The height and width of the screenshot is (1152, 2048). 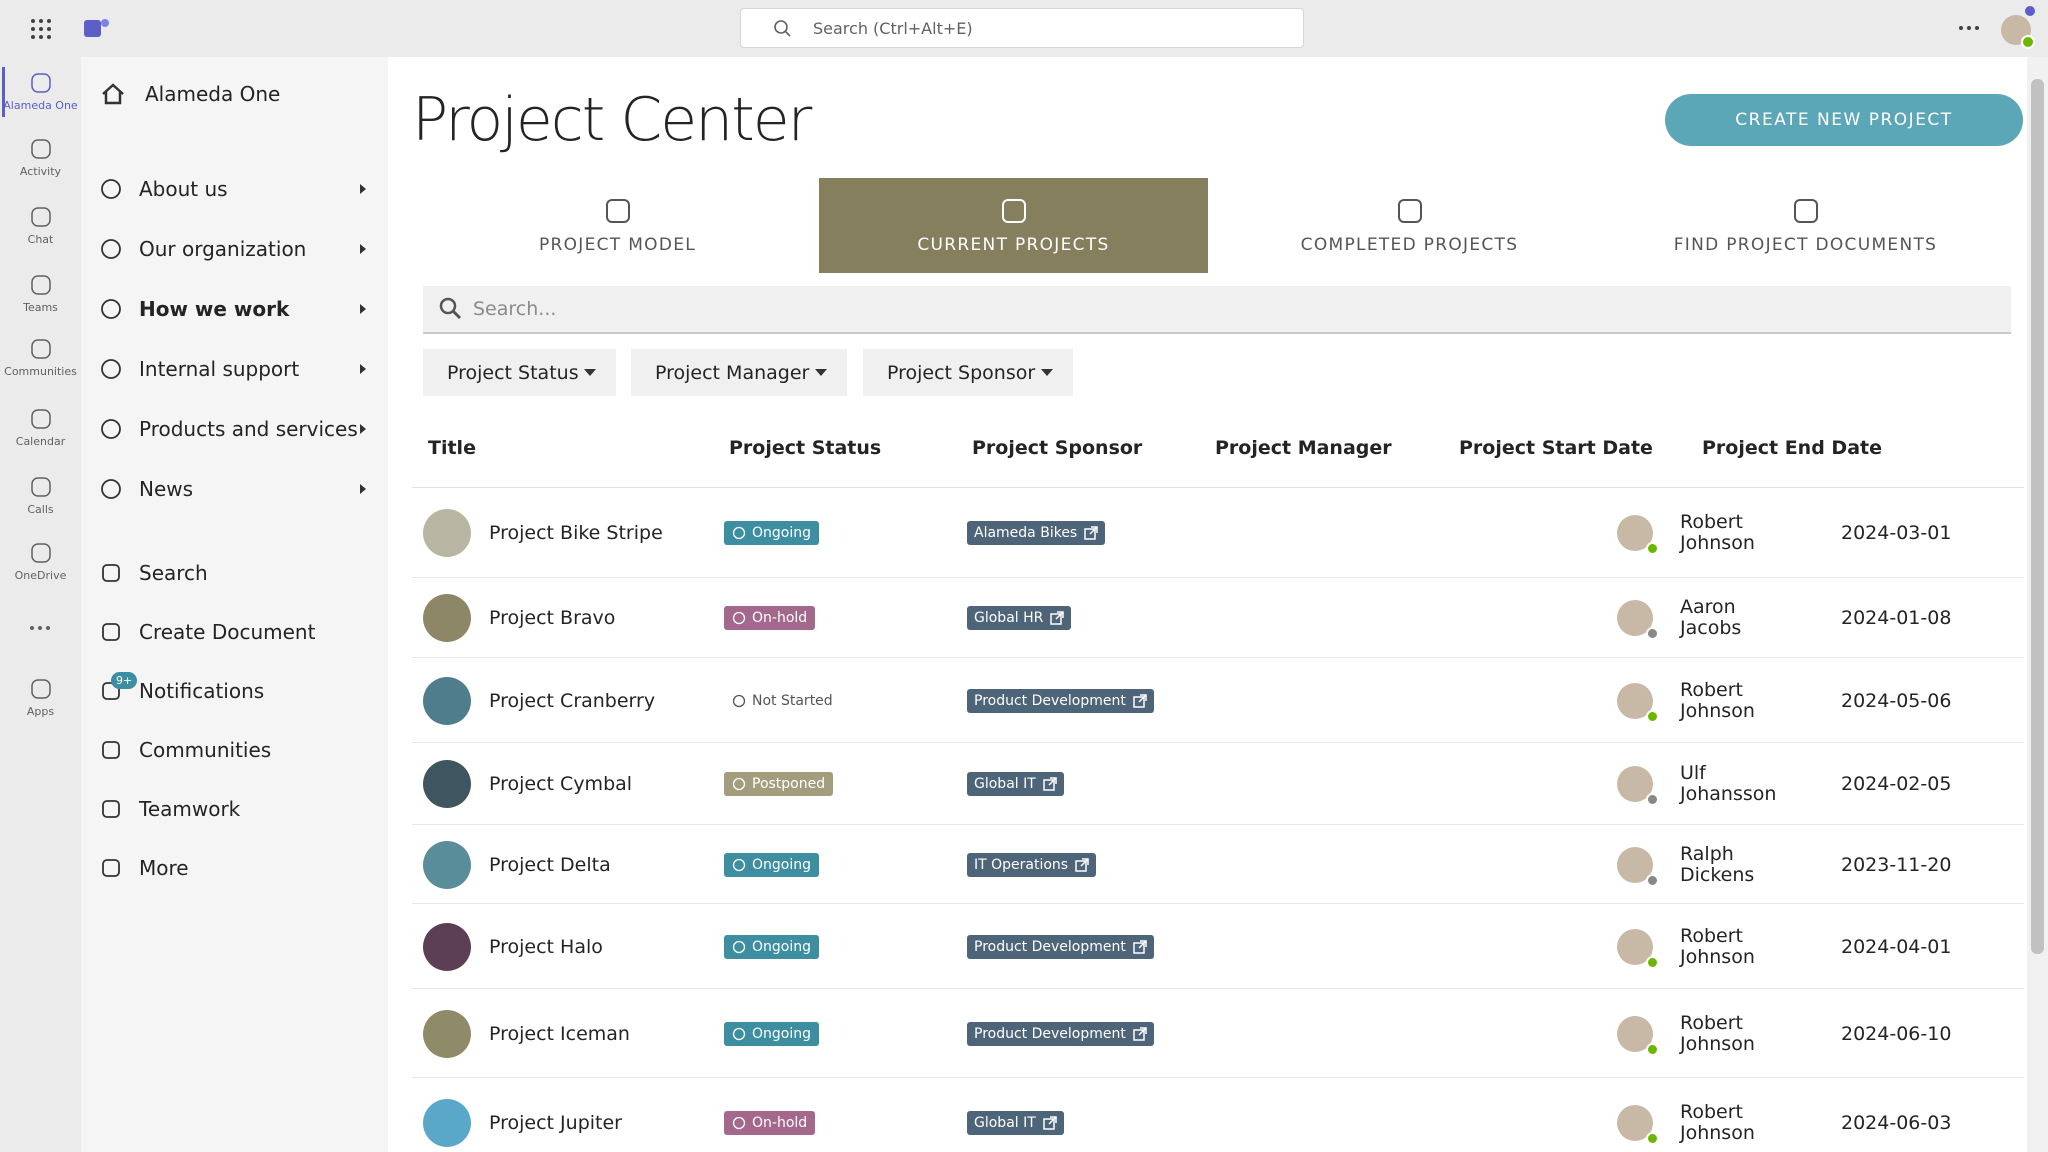 What do you see at coordinates (550, 864) in the screenshot?
I see `project-title: Project Delta` at bounding box center [550, 864].